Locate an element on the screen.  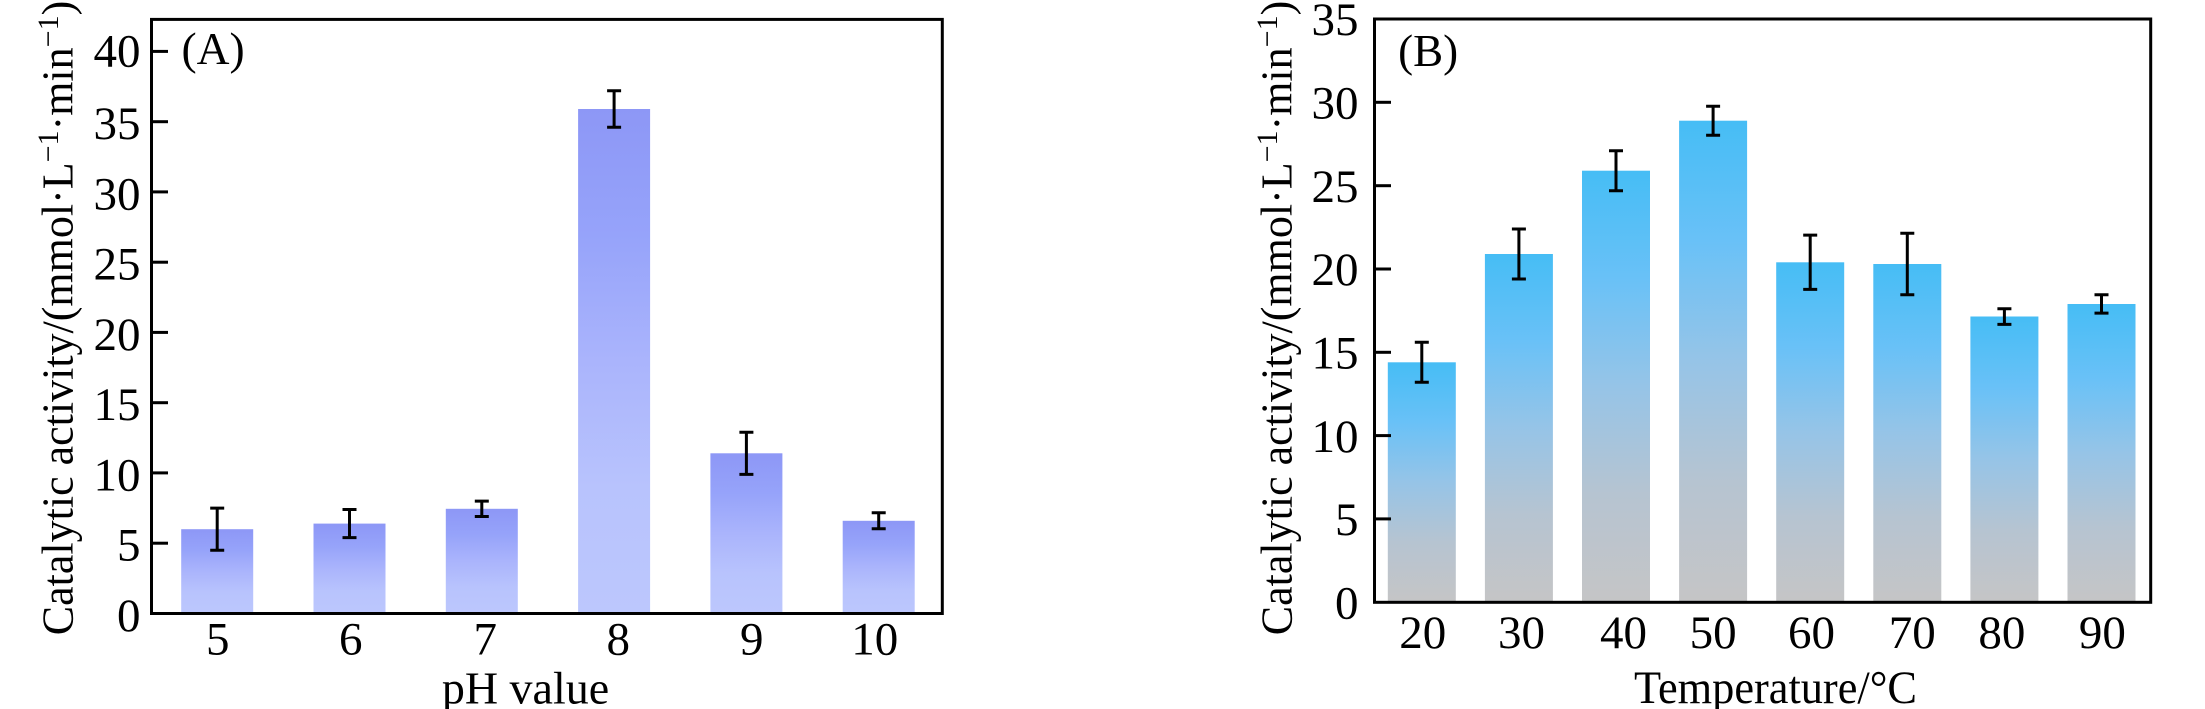
svg-text: 70 is located at coordinates (1912, 633).